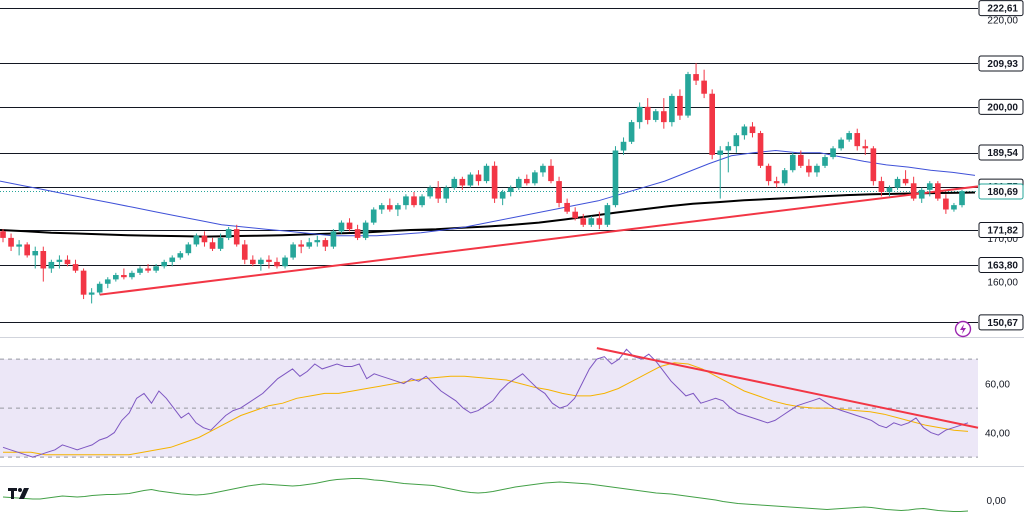 This screenshot has height=517, width=1024. Describe the element at coordinates (997, 501) in the screenshot. I see `oscillator-axis-tick: 0,00` at that location.